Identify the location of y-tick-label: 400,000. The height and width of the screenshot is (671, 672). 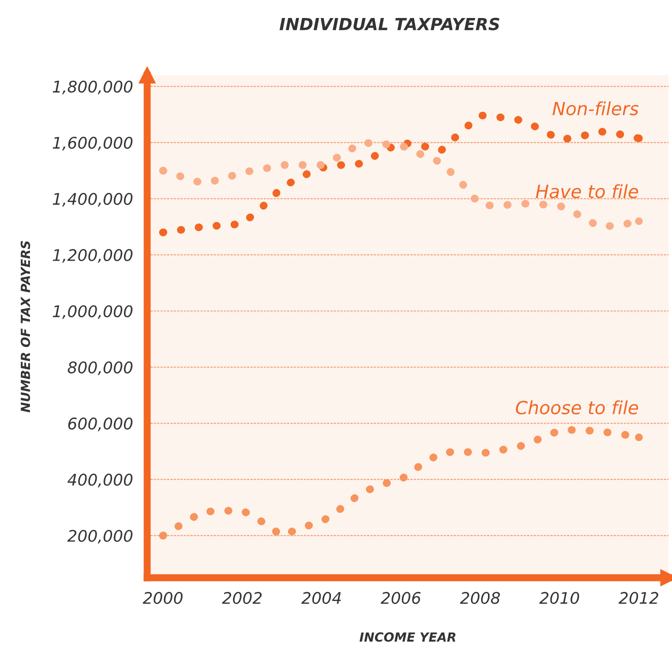
(100, 481).